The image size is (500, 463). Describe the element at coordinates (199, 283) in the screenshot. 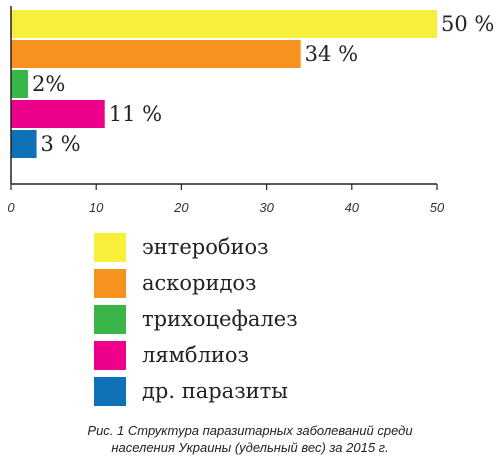

I see `legend-label: аскоридоз` at that location.